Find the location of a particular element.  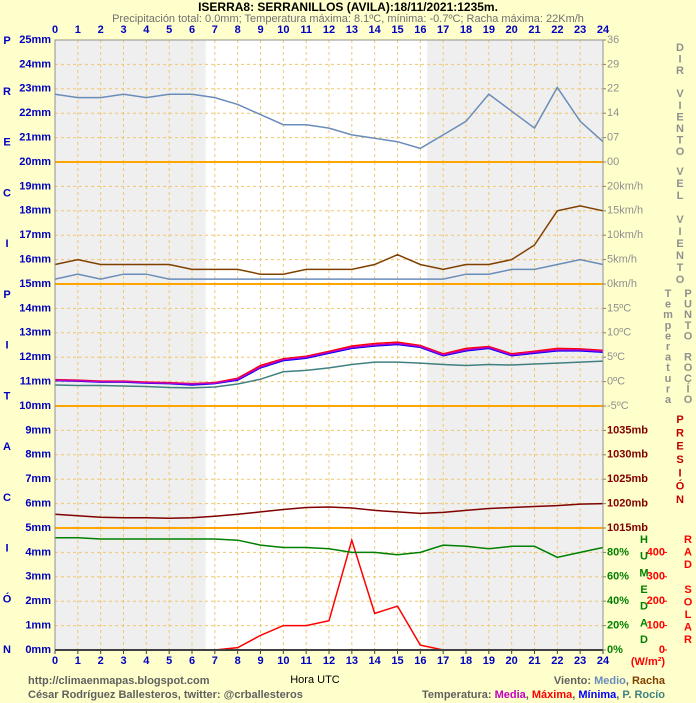

y-tick-label: 0% is located at coordinates (615, 650).